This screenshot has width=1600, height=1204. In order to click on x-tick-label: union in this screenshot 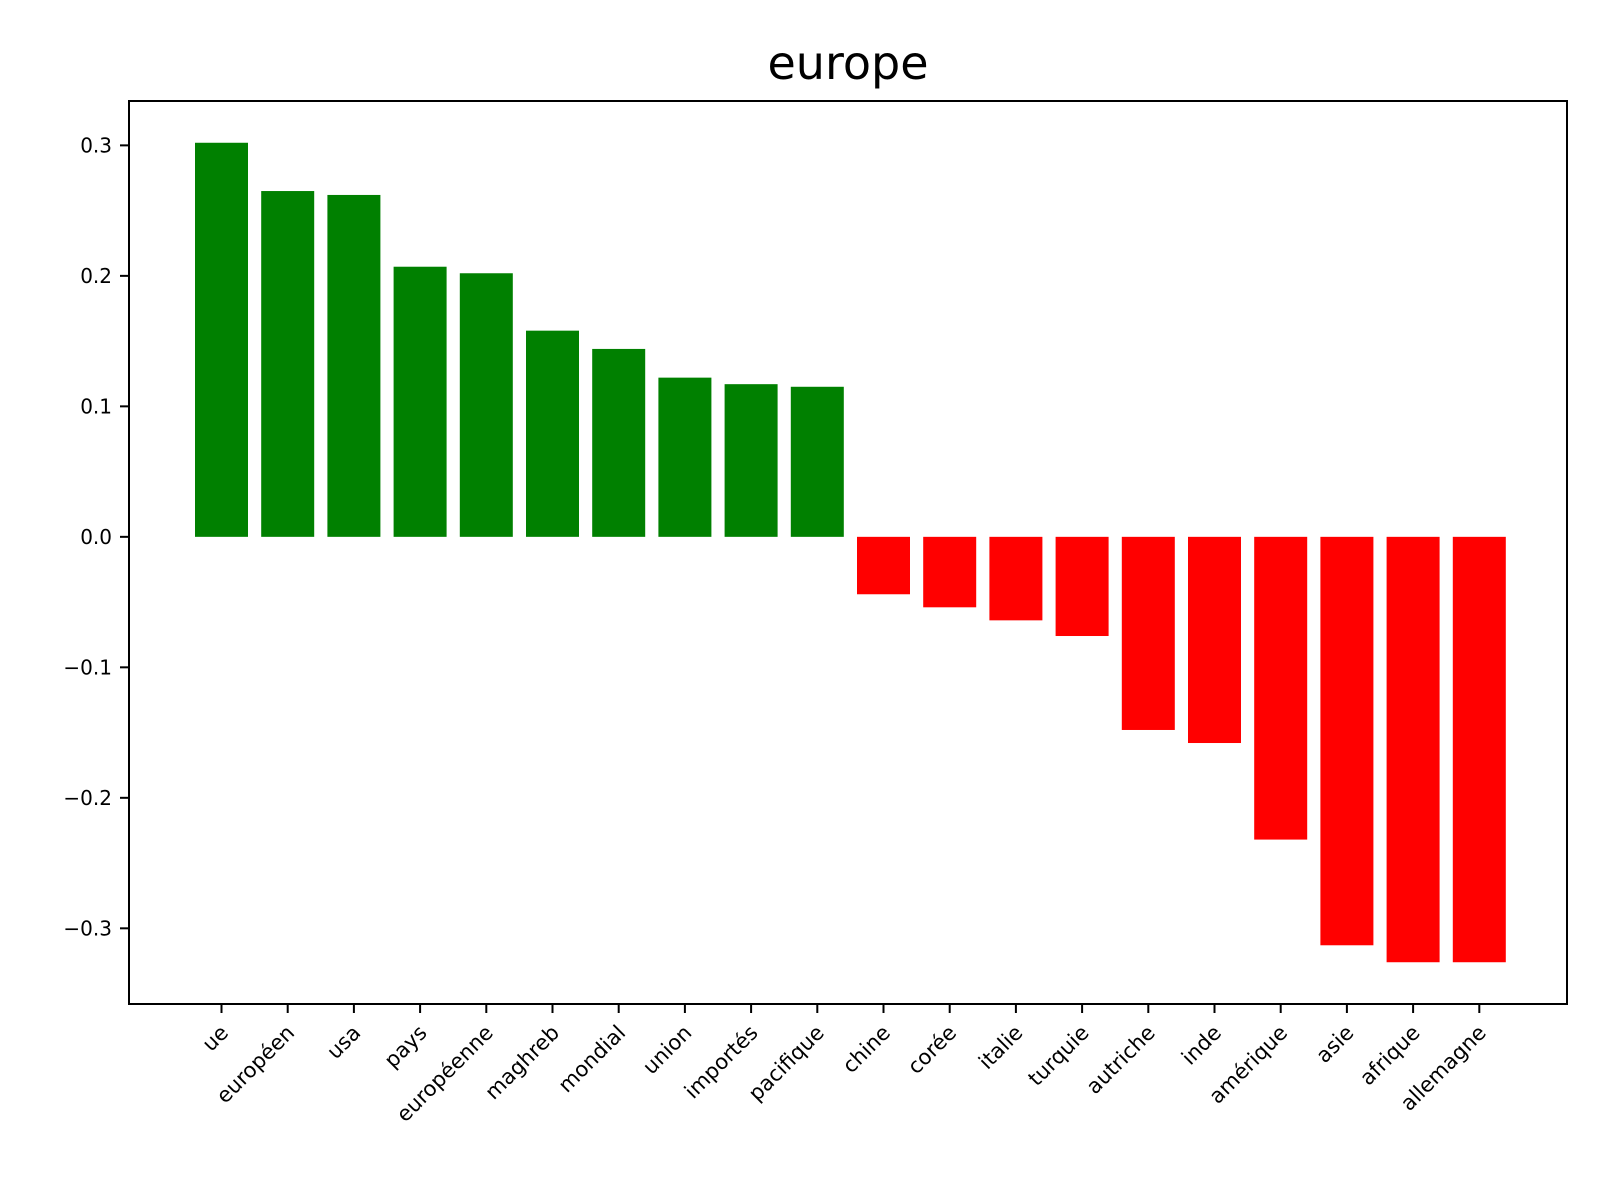, I will do `click(667, 1050)`.